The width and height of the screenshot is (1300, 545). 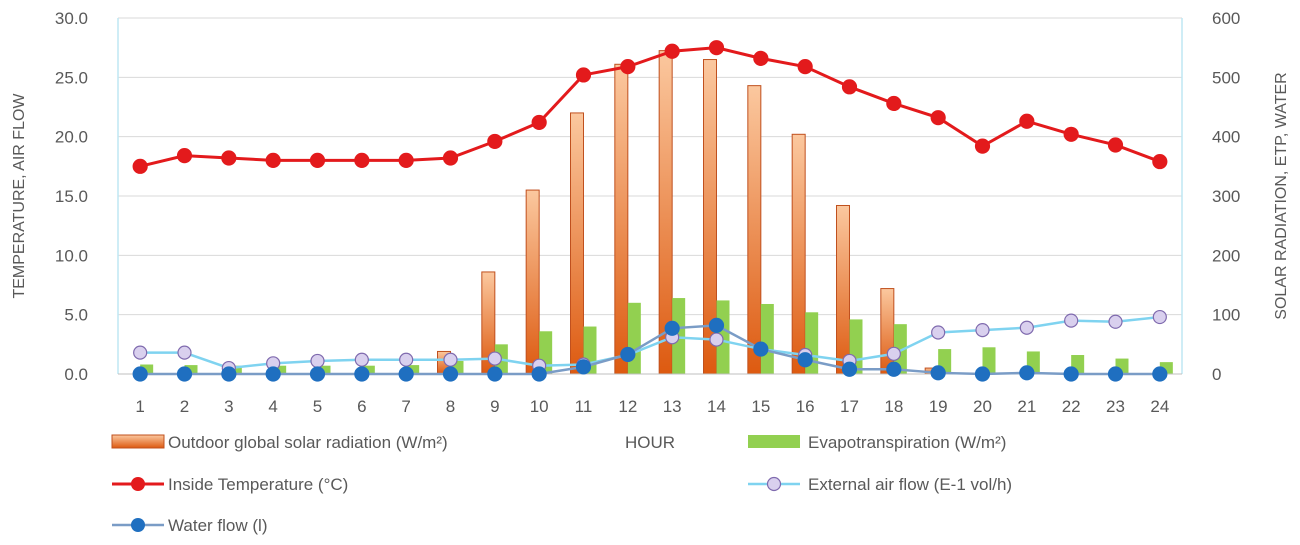 I want to click on legend-air-marker, so click(x=774, y=484).